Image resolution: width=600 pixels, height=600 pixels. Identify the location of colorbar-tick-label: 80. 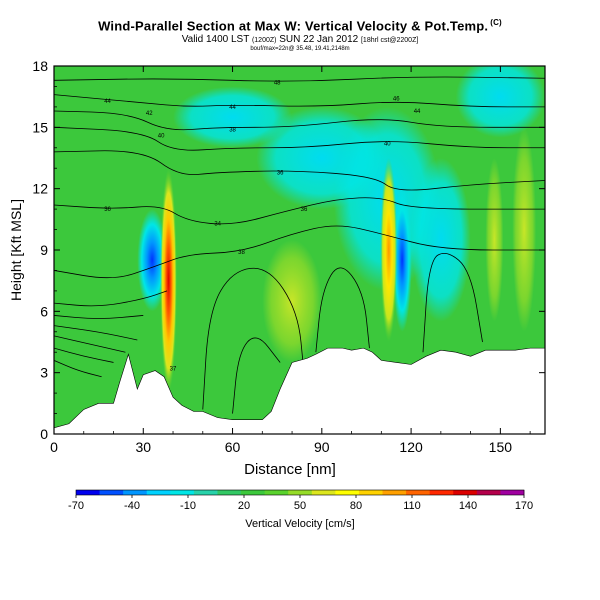
(356, 506).